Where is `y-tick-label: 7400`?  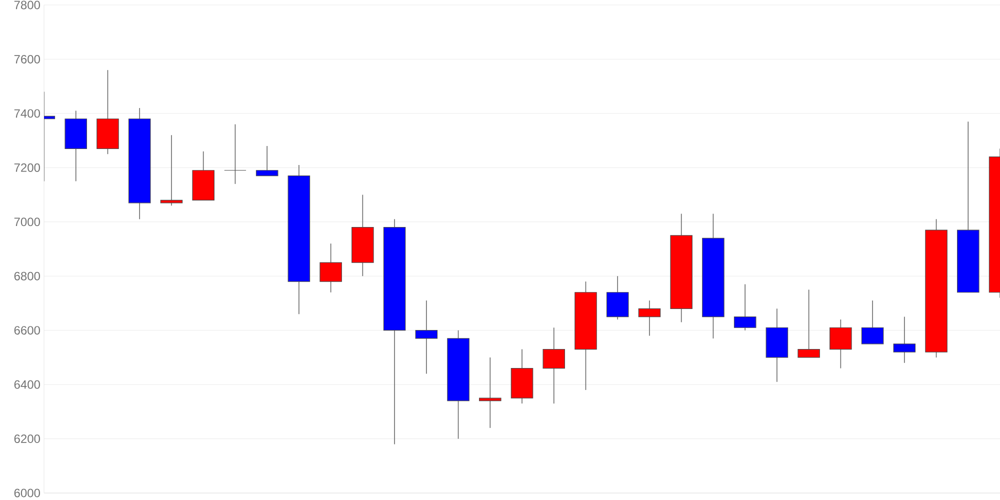 y-tick-label: 7400 is located at coordinates (27, 113).